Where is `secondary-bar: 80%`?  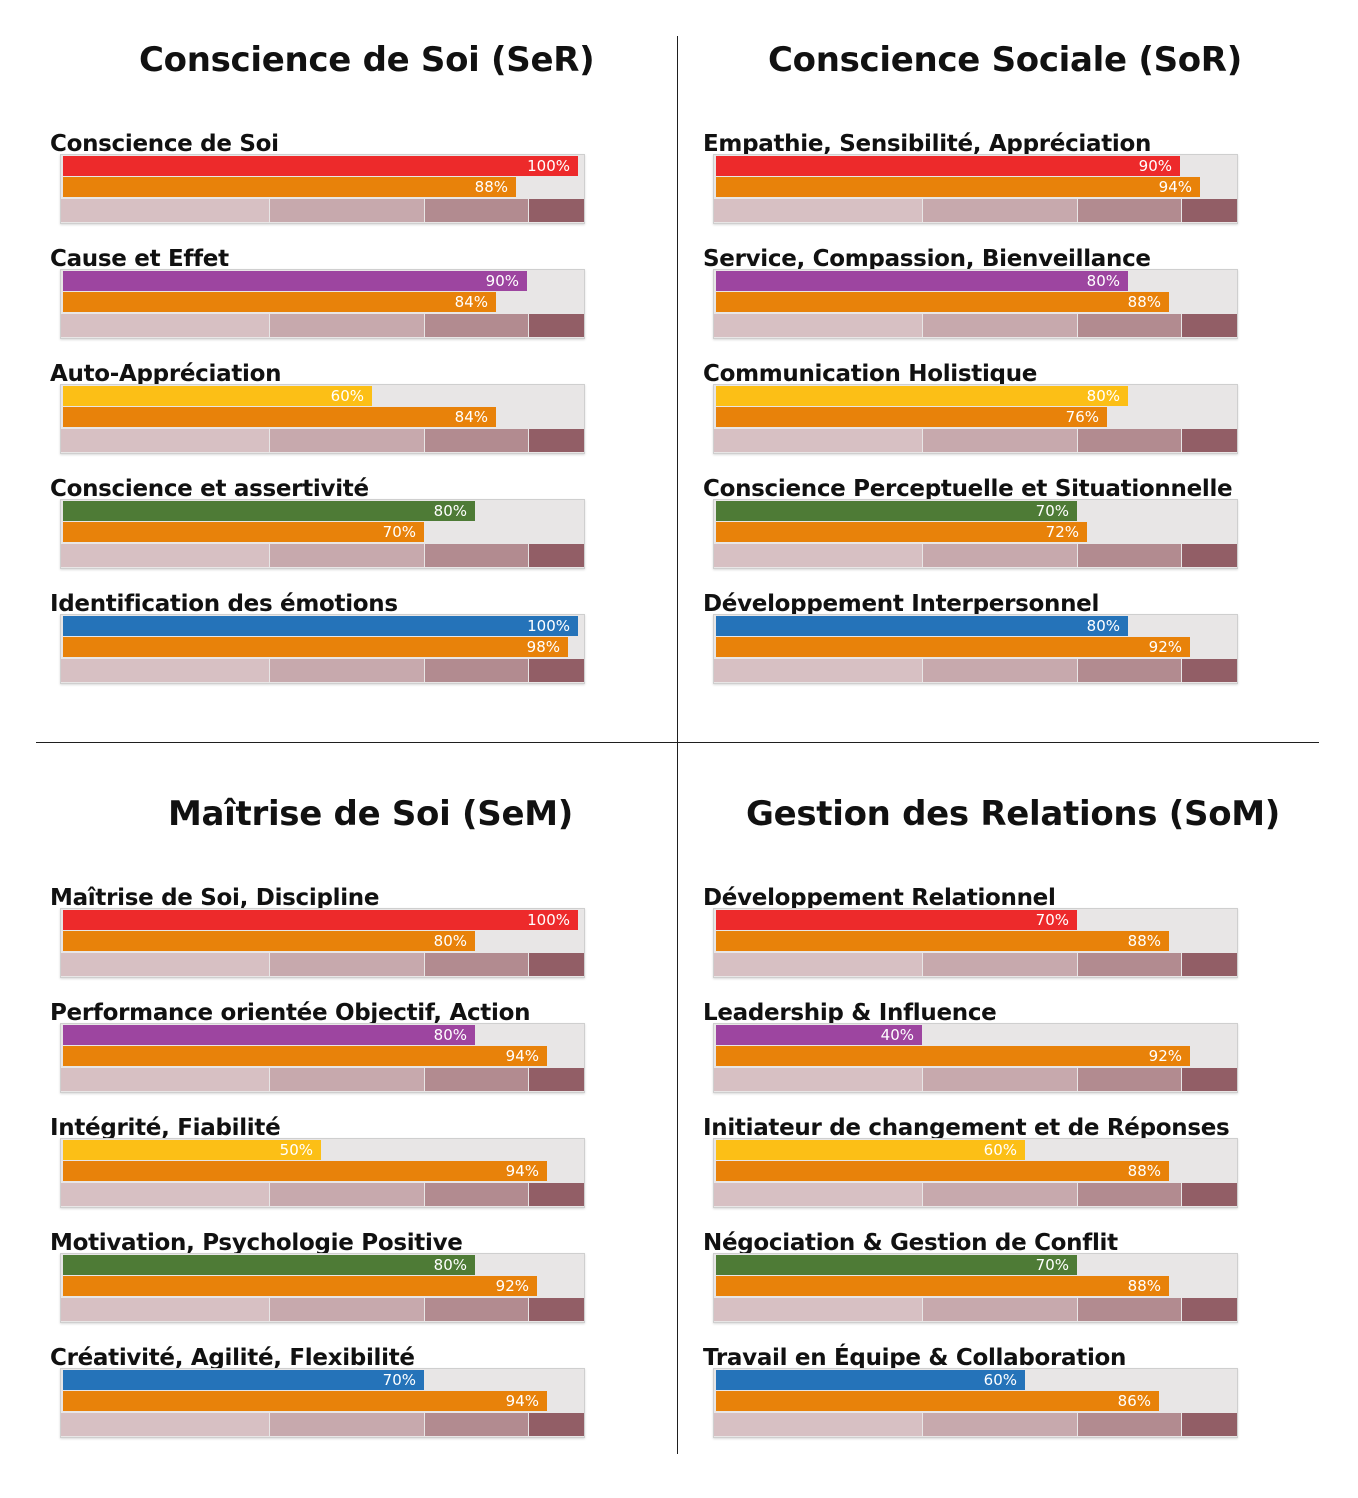 secondary-bar: 80% is located at coordinates (269, 941).